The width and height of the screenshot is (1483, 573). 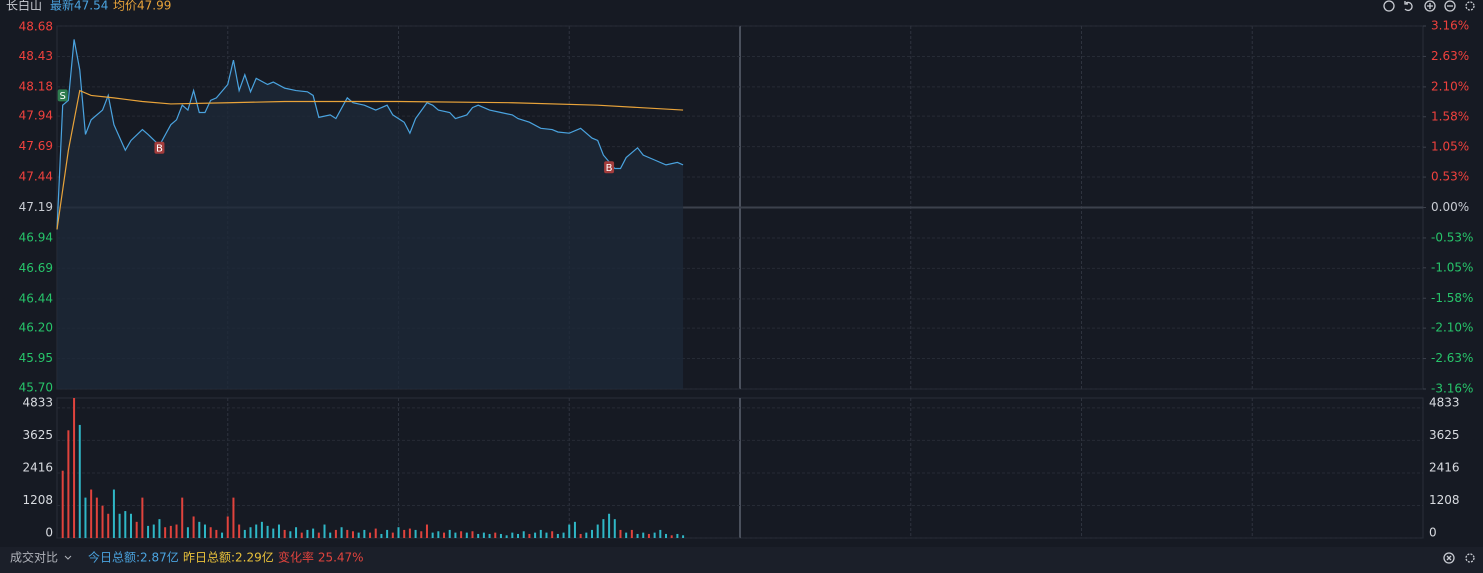 I want to click on trade-marker-label: S, so click(x=63, y=96).